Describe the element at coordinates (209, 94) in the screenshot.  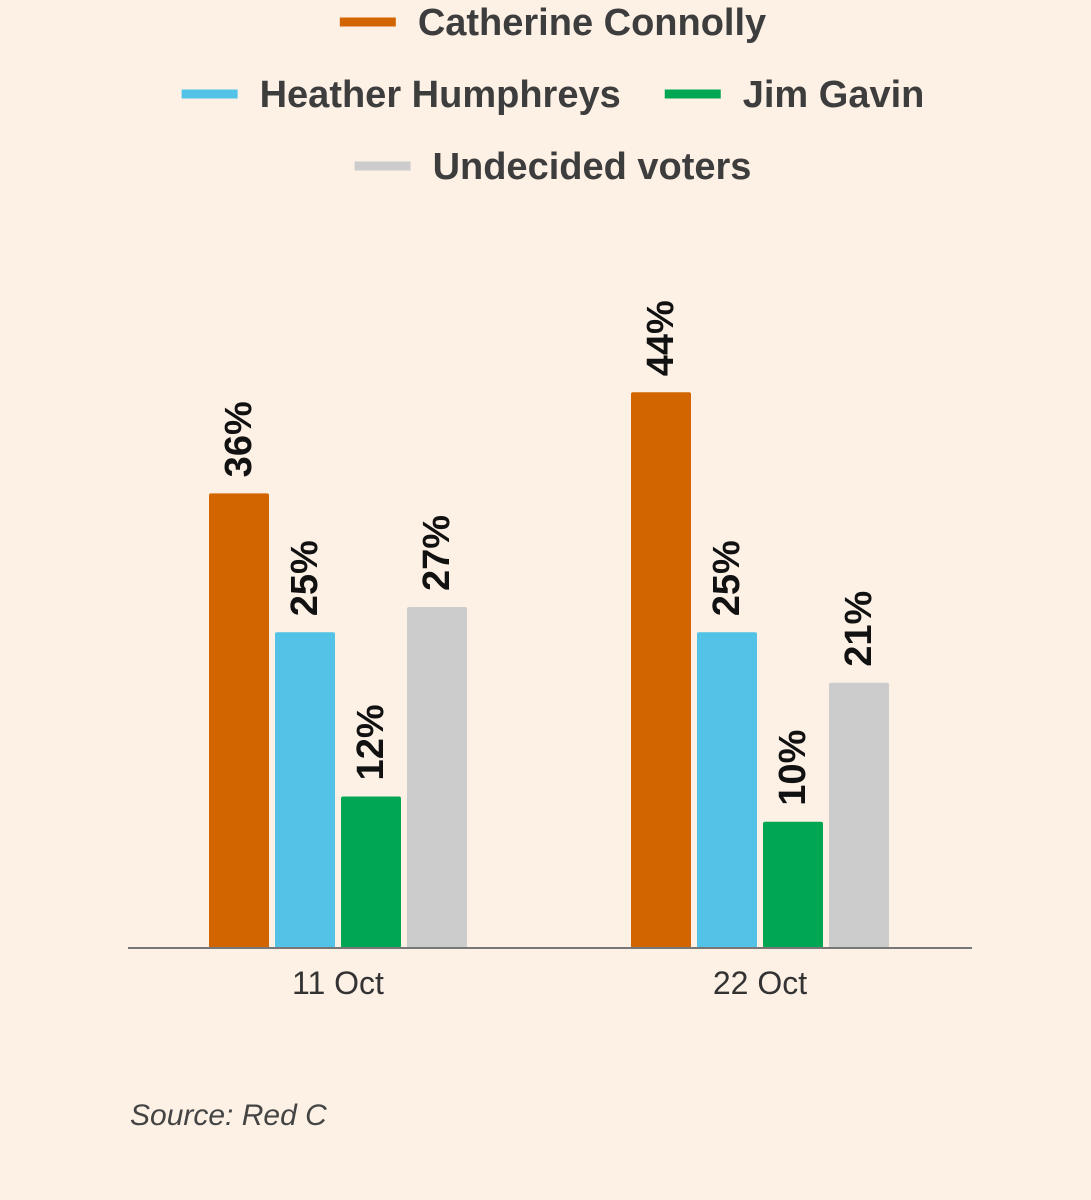
I see `legend-swatch-heather-humphreys` at that location.